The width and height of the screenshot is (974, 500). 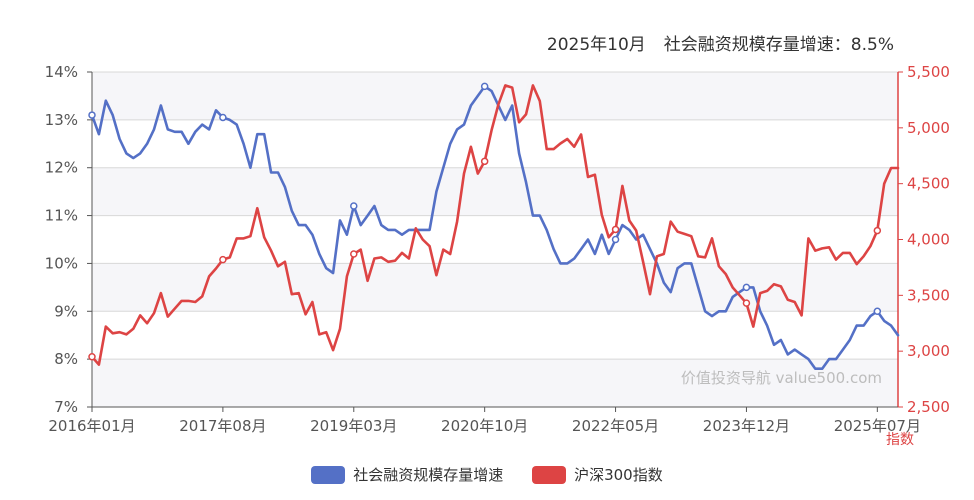 What do you see at coordinates (928, 184) in the screenshot?
I see `right-axis-tick-label: 4,500` at bounding box center [928, 184].